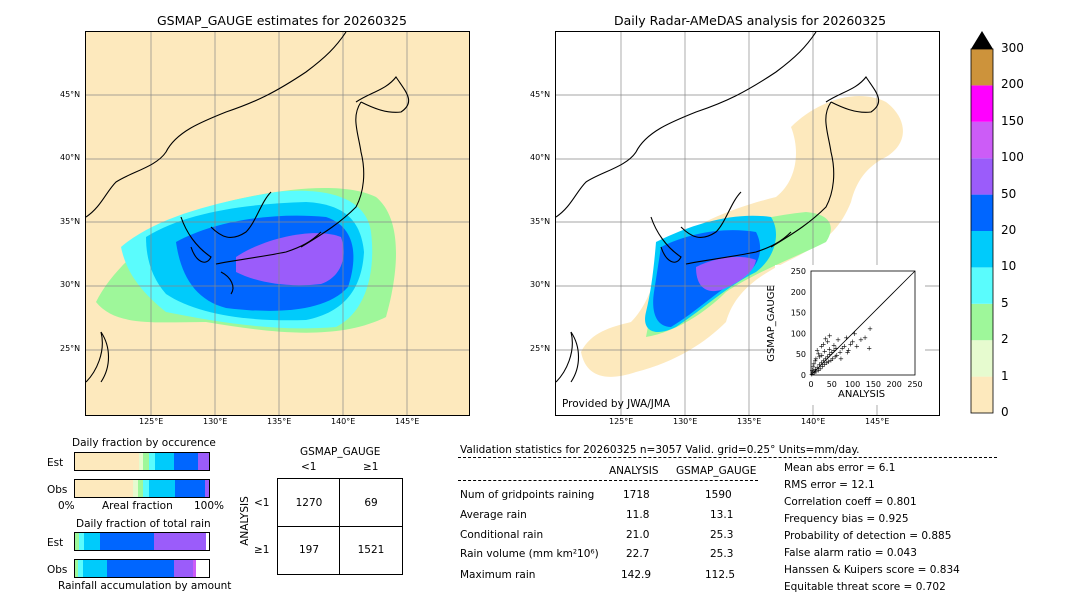 This screenshot has height=612, width=1080. I want to click on validation-row-analysis: 22.7, so click(638, 554).